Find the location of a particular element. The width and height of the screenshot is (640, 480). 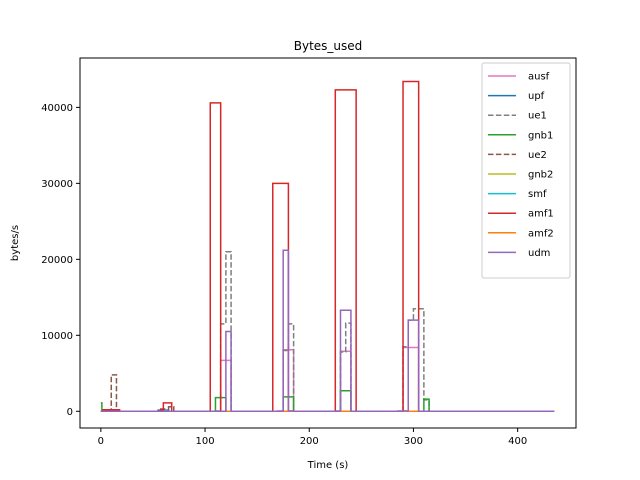

y-tick-label: 40000 is located at coordinates (57, 108).